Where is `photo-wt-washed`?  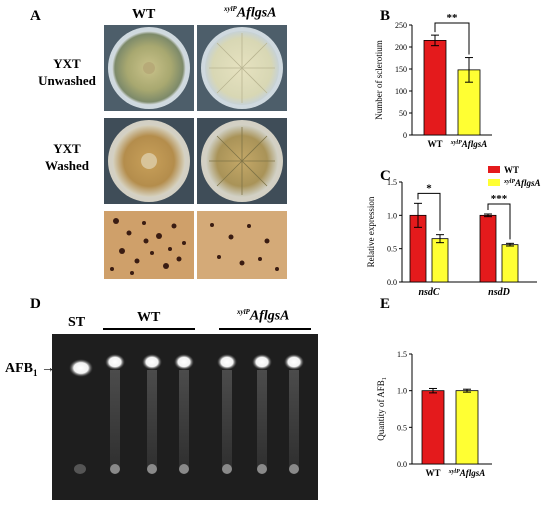
photo-wt-washed is located at coordinates (149, 161).